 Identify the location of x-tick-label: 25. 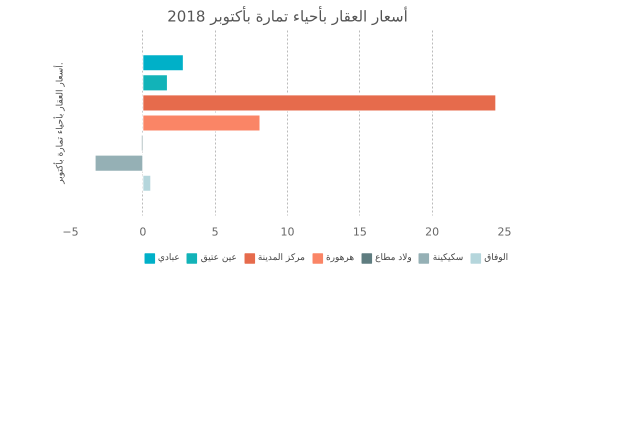
(505, 232).